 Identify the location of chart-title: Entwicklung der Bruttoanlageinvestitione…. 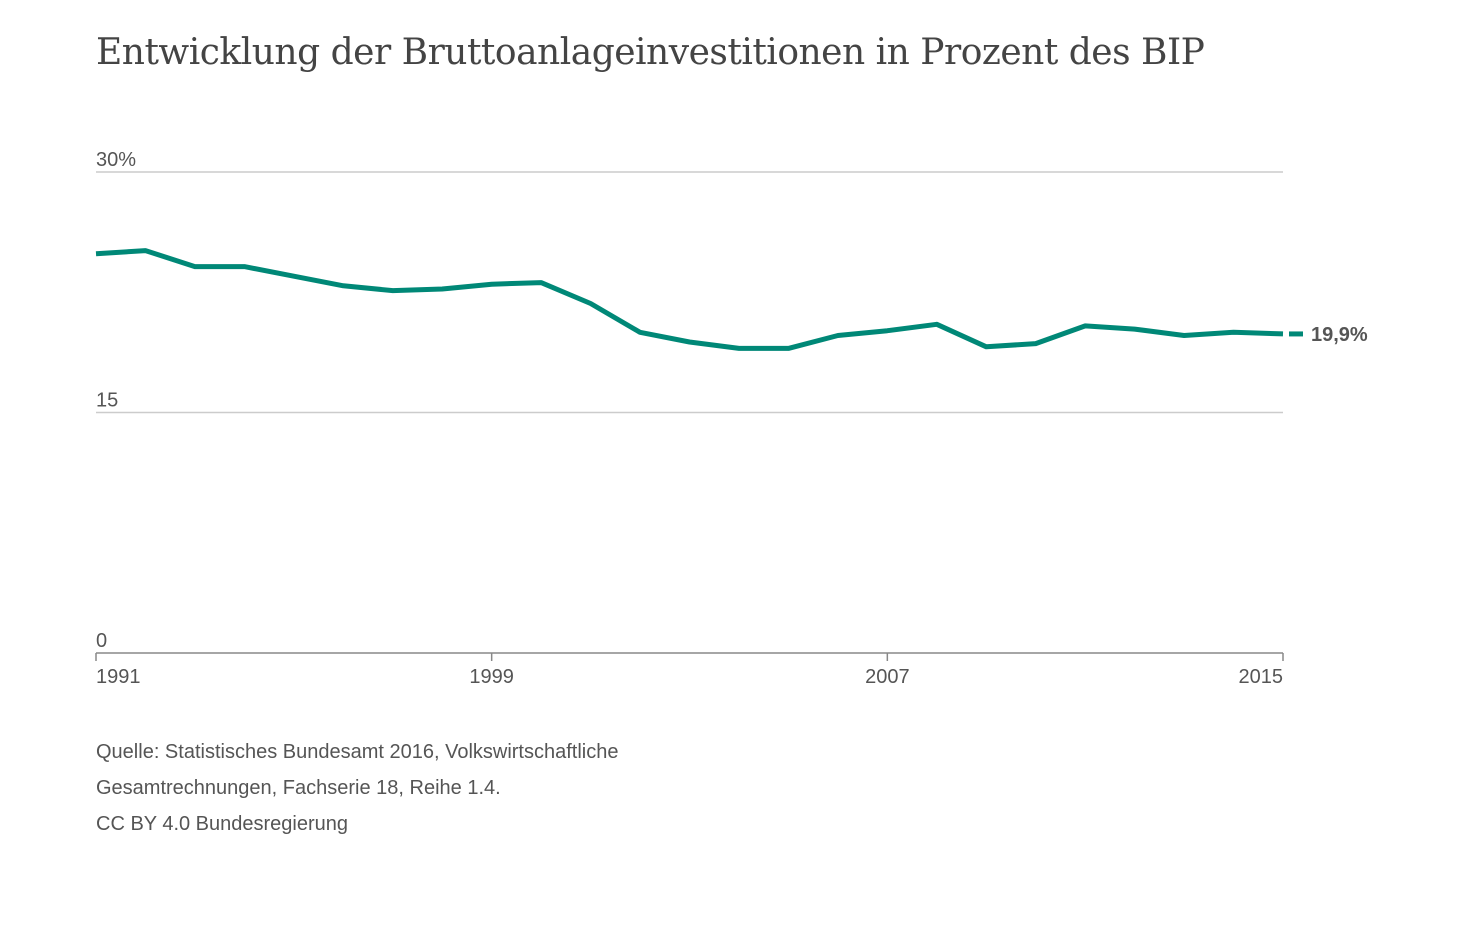
(650, 52).